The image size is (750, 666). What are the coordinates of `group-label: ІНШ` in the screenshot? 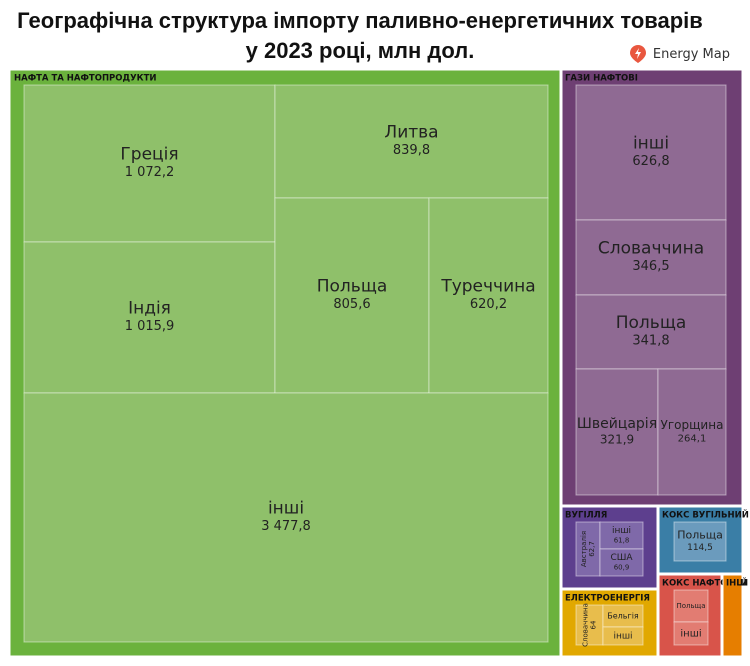 It's located at (736, 584).